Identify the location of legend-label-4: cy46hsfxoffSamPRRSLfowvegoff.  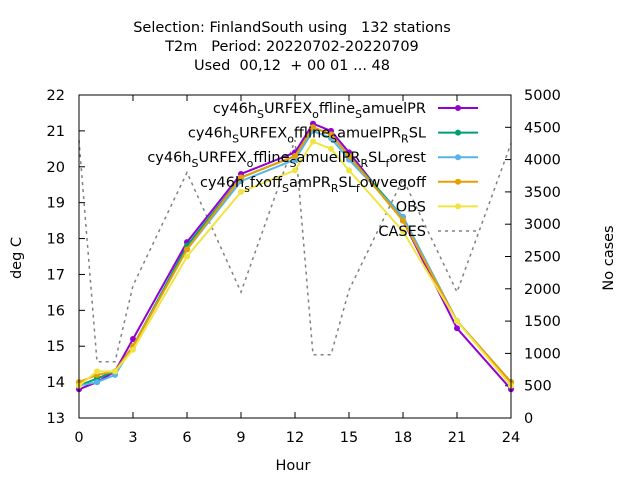
(313, 185).